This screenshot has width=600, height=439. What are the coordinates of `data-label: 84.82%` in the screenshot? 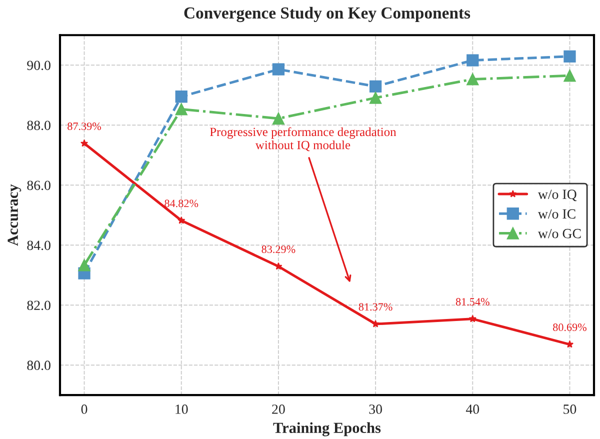 It's located at (181, 204).